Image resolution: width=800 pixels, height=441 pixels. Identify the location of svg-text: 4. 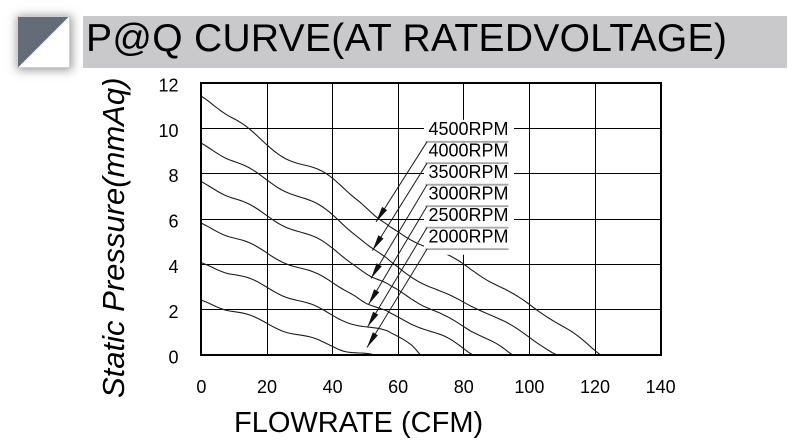
(173, 267).